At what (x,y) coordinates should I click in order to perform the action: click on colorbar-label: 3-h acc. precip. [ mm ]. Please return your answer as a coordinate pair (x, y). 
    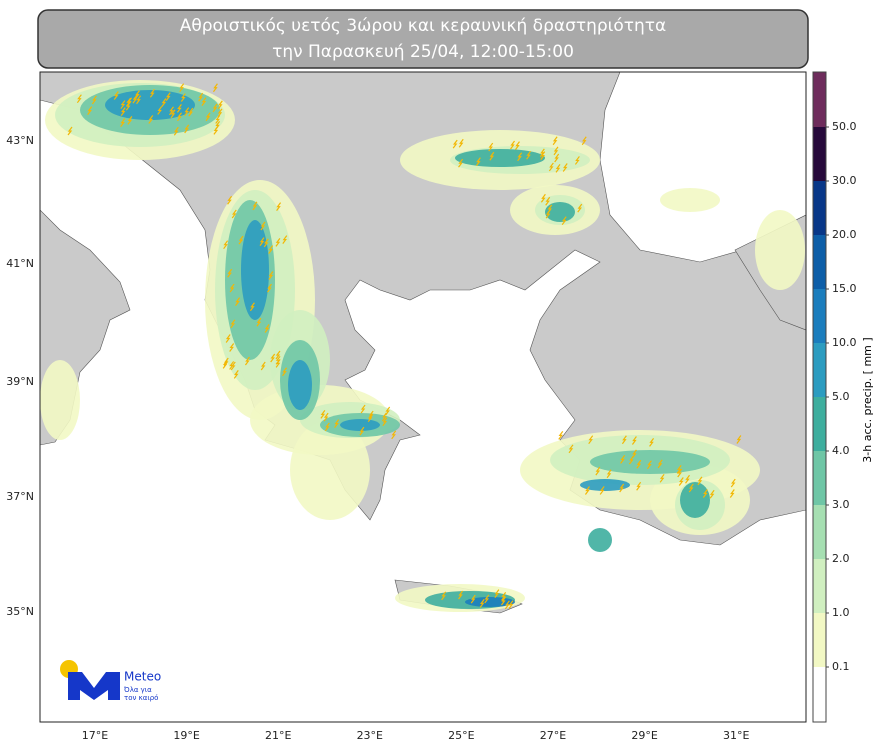
    Looking at the image, I should click on (867, 399).